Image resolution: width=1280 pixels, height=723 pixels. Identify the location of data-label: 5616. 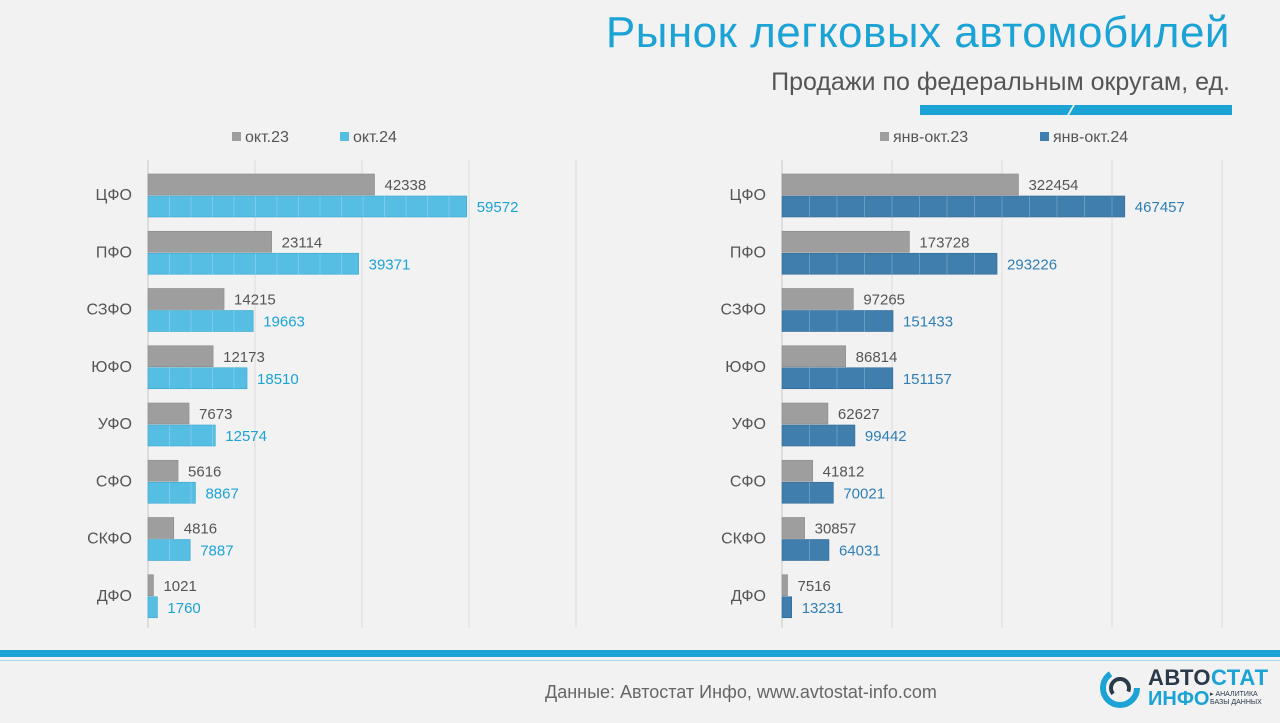
(204, 471).